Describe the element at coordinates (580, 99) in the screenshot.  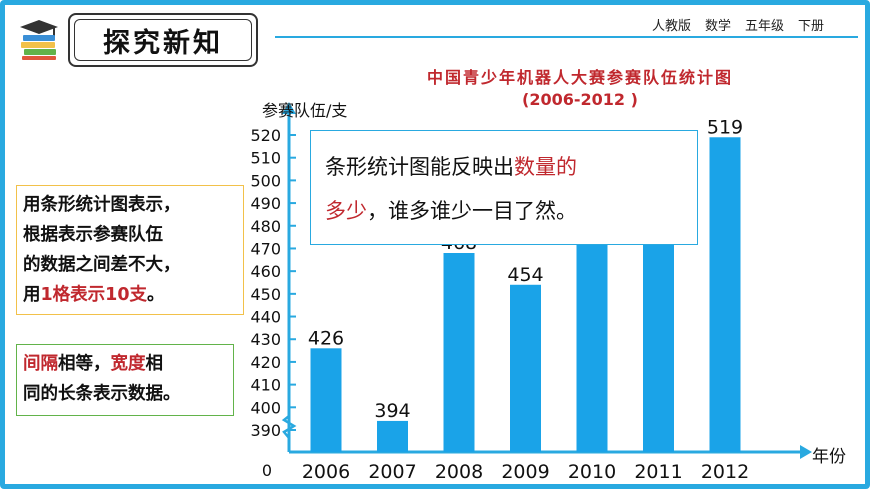
I see `chart-subtitle: (2006-2012 )` at that location.